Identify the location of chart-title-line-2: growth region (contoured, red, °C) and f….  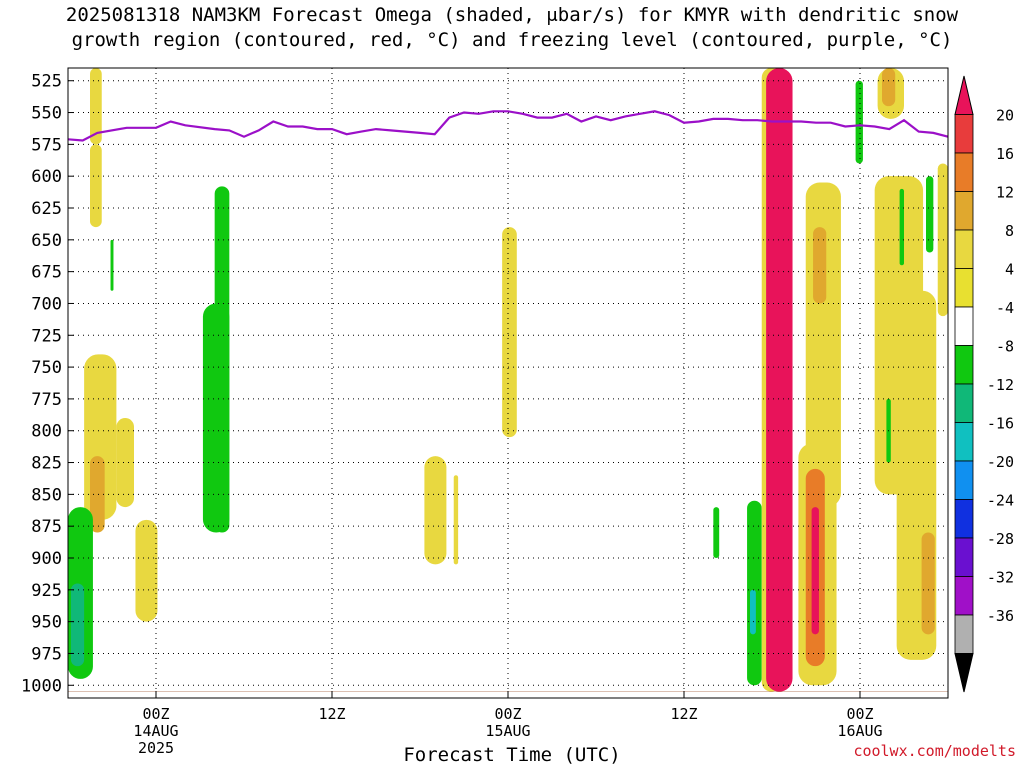
(512, 40).